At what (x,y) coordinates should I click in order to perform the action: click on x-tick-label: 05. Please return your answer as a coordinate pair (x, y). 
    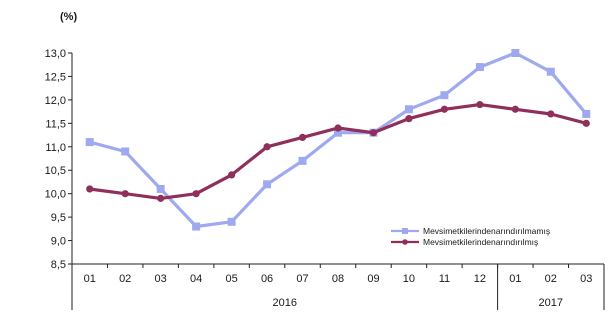
    Looking at the image, I should click on (231, 279).